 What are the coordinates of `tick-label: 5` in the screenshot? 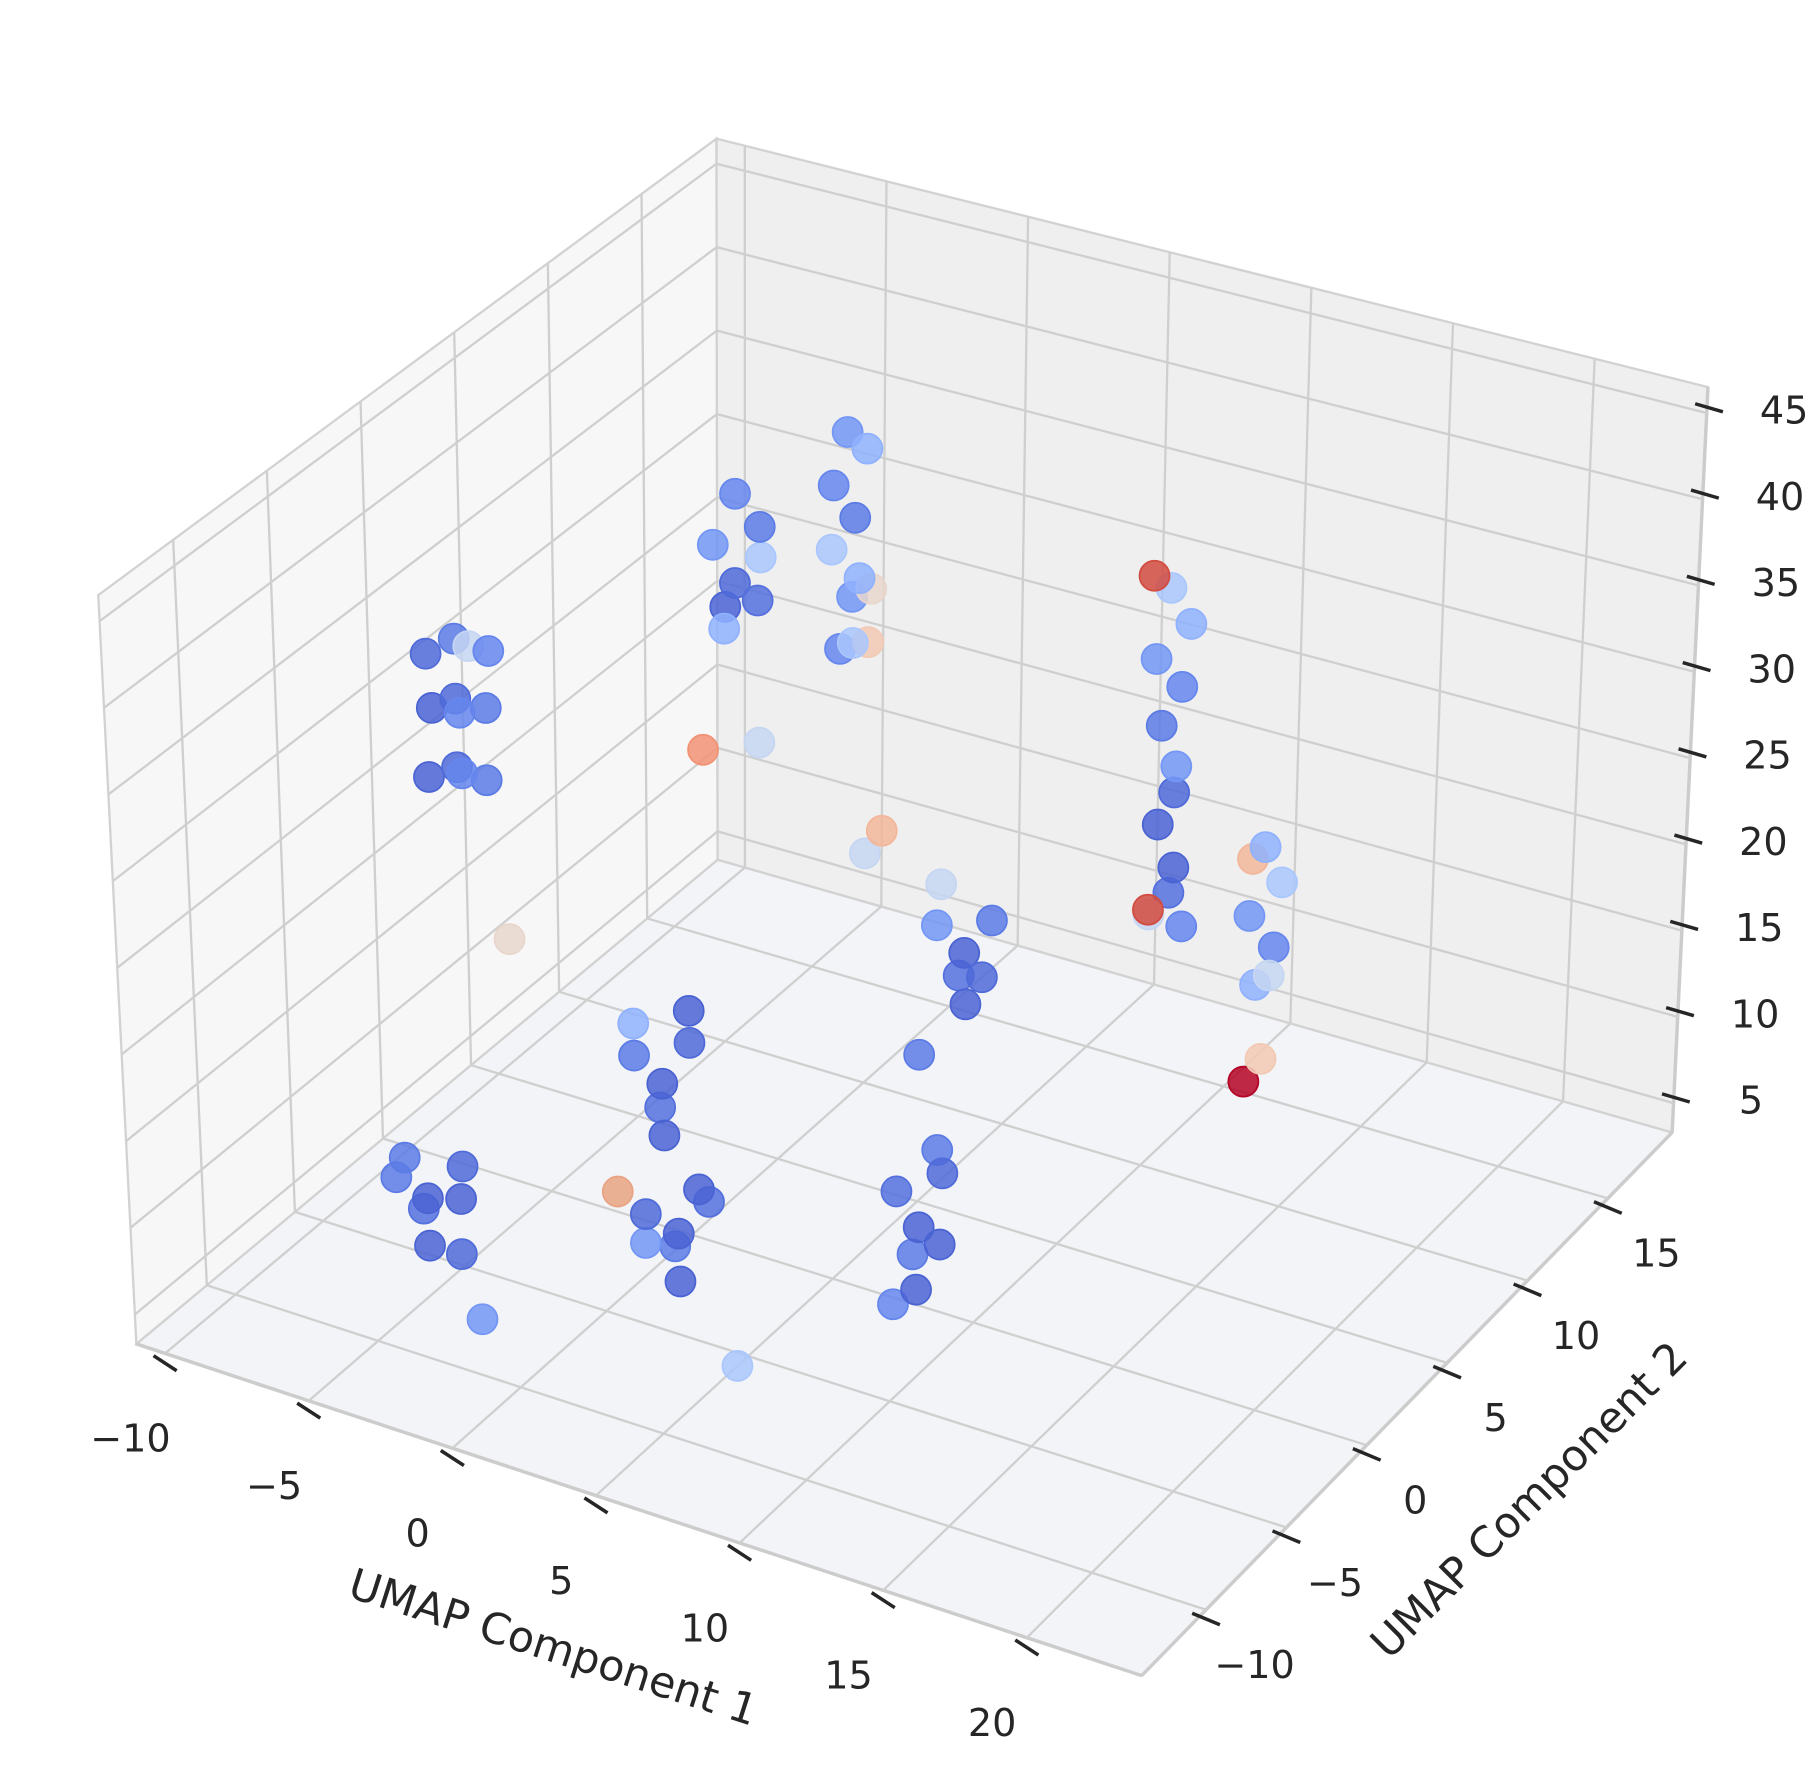 It's located at (1751, 1101).